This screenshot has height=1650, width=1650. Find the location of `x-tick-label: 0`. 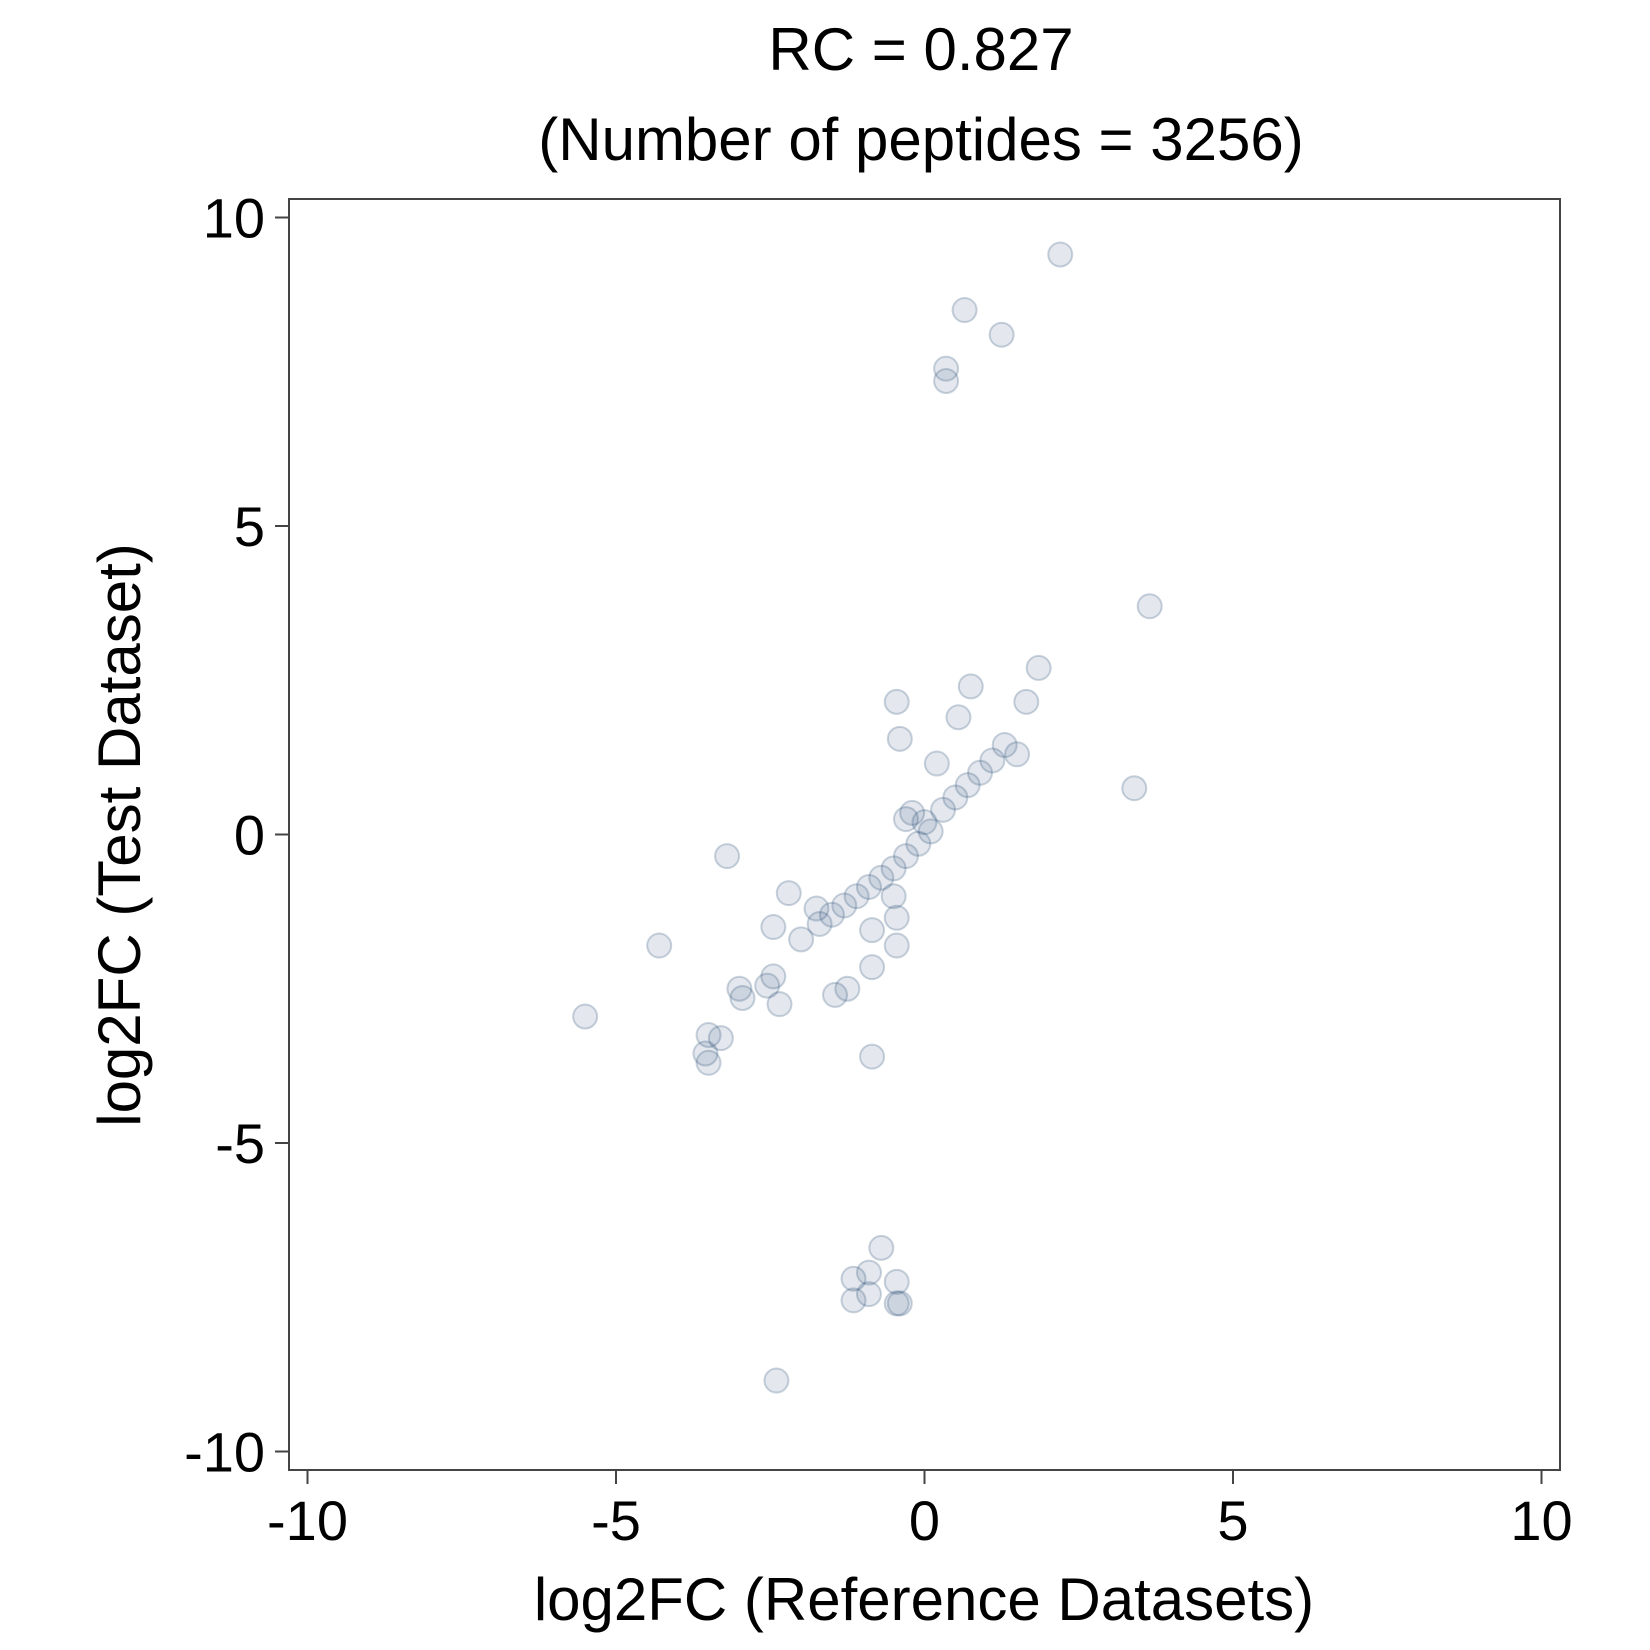

x-tick-label: 0 is located at coordinates (924, 1520).